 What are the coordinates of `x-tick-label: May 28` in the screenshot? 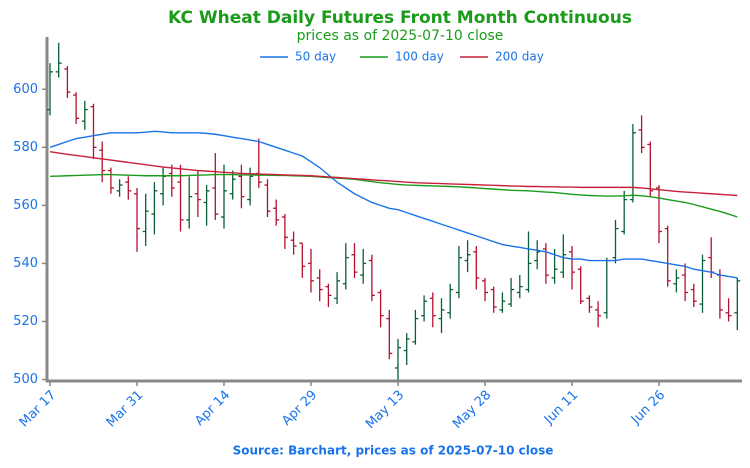 It's located at (472, 410).